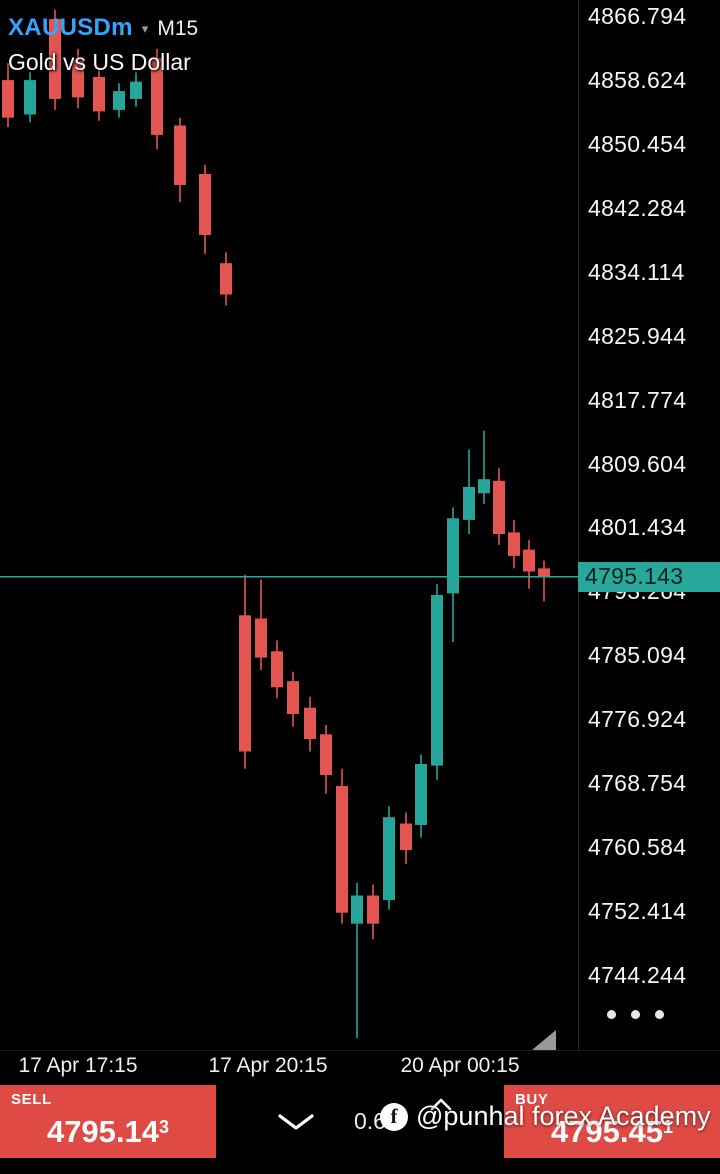  What do you see at coordinates (268, 1065) in the screenshot?
I see `time-axis-label: 17 Apr 20:15` at bounding box center [268, 1065].